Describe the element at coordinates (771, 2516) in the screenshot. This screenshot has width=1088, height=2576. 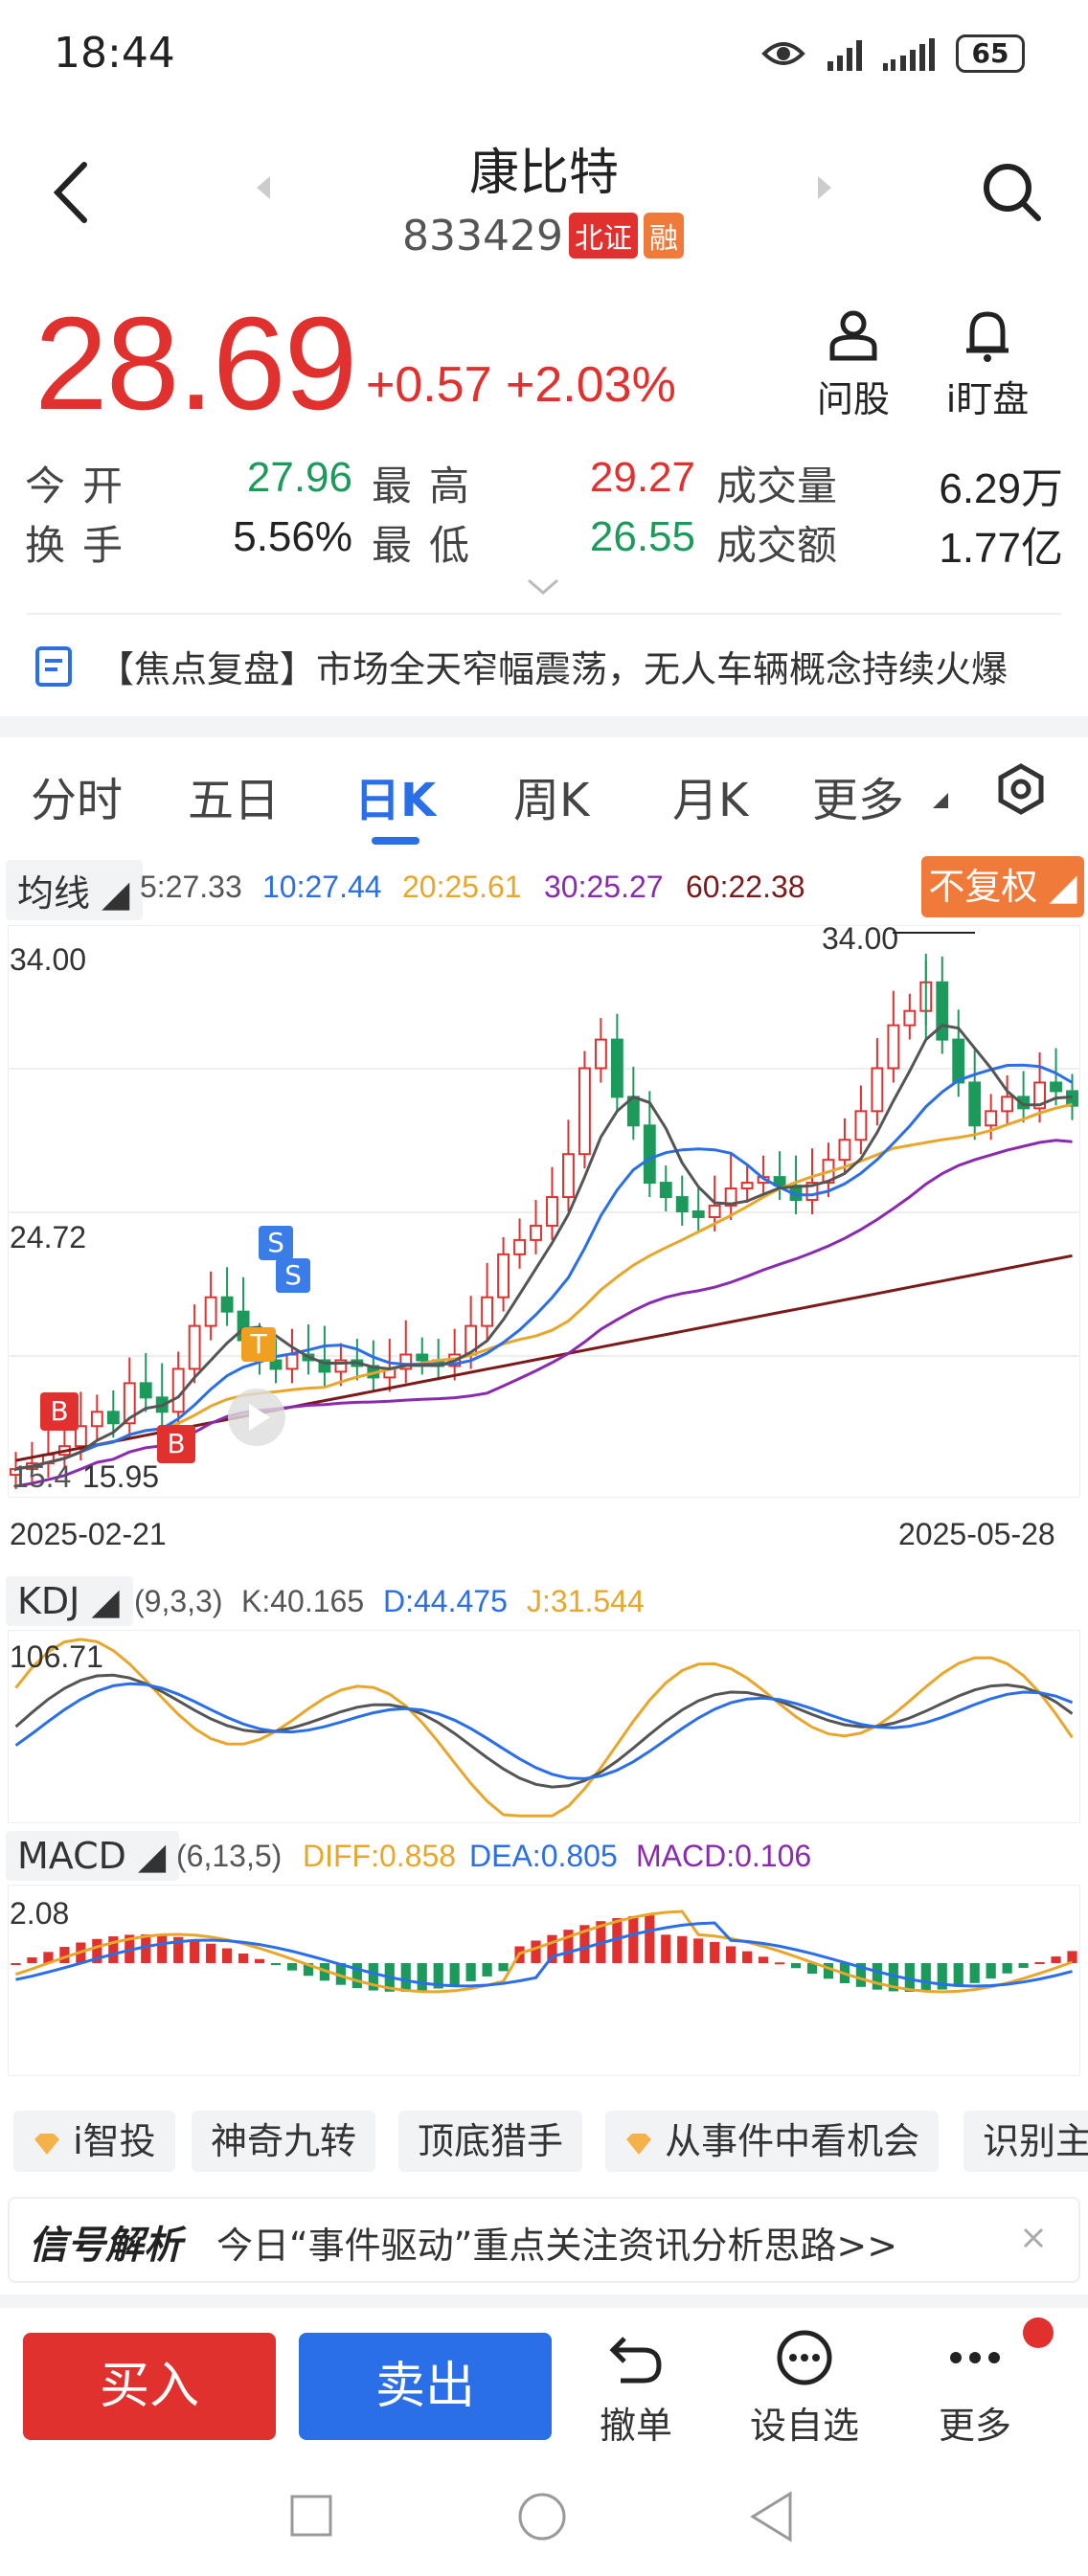
I see `back-nav-icon` at that location.